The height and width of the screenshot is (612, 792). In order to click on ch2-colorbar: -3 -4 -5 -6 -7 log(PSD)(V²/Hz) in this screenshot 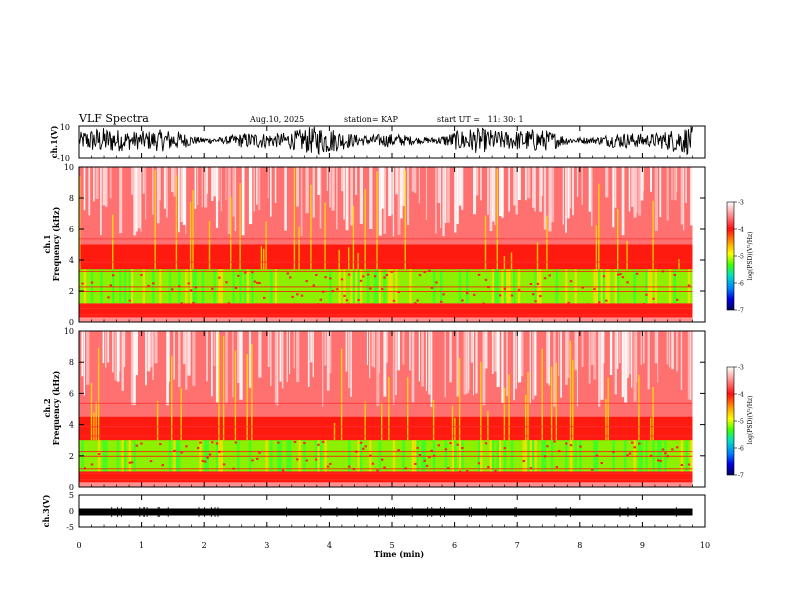, I will do `click(740, 422)`.